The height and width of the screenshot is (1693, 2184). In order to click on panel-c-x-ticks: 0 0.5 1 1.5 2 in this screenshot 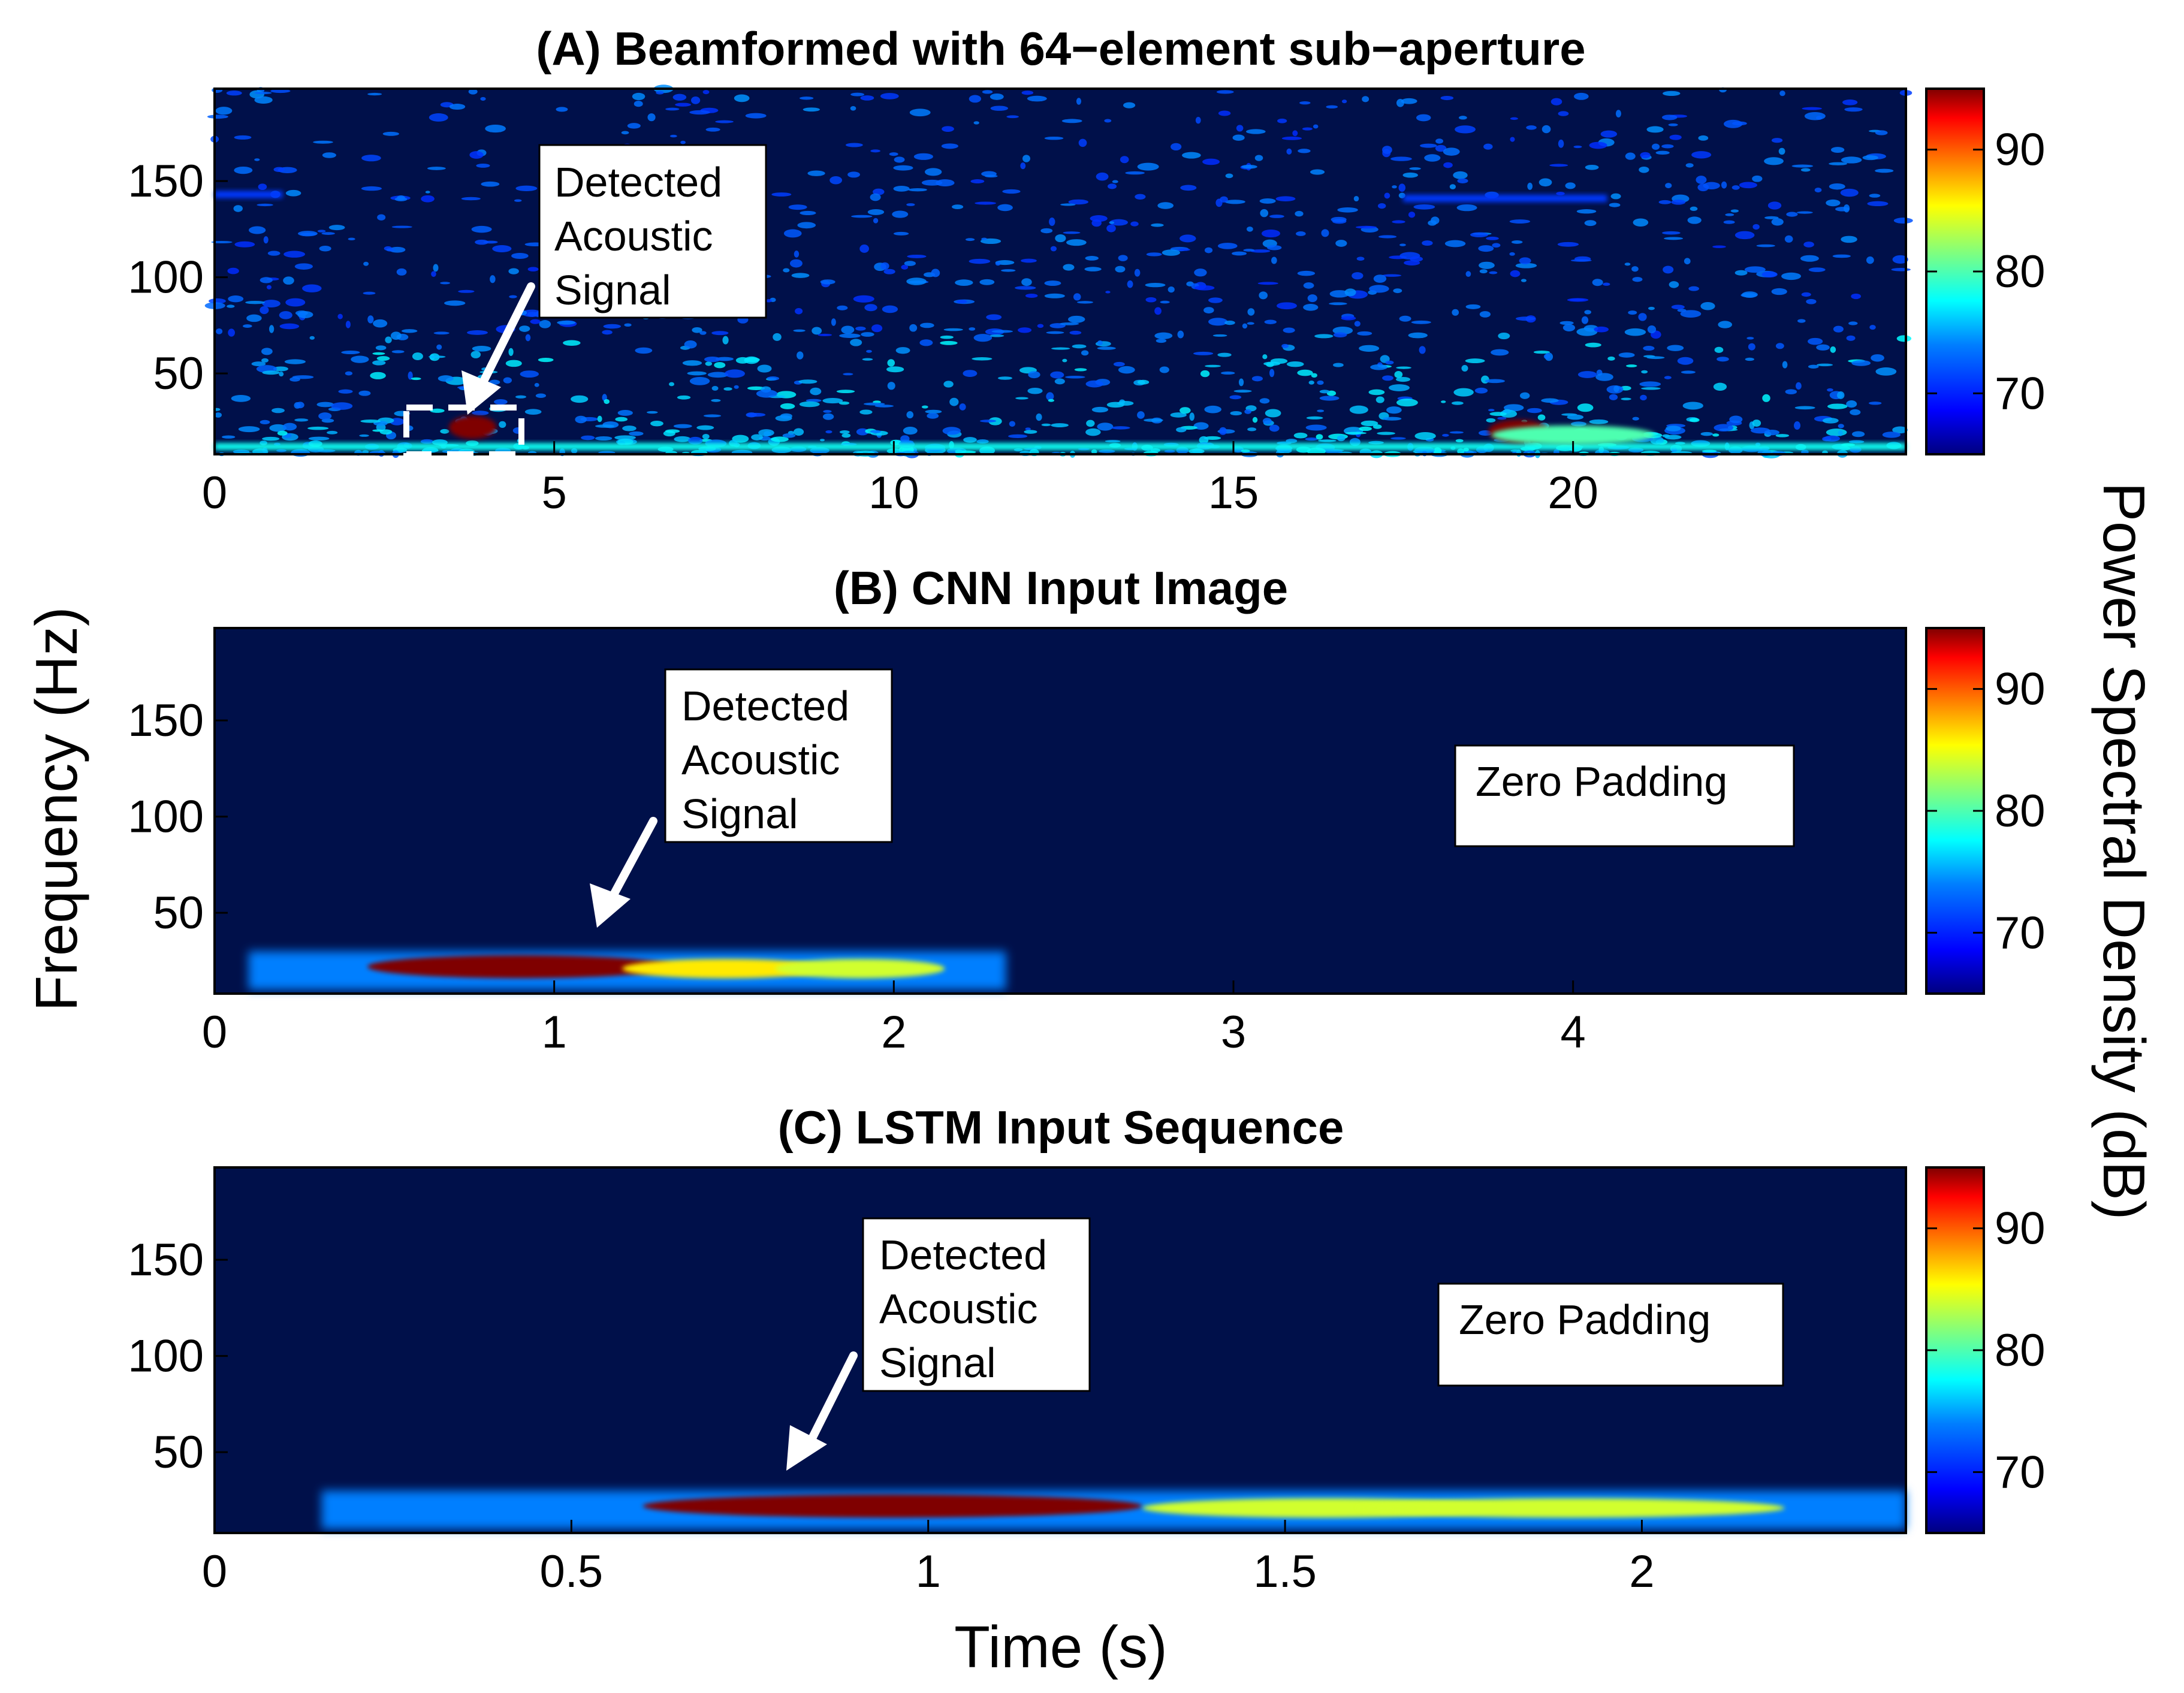, I will do `click(928, 1558)`.